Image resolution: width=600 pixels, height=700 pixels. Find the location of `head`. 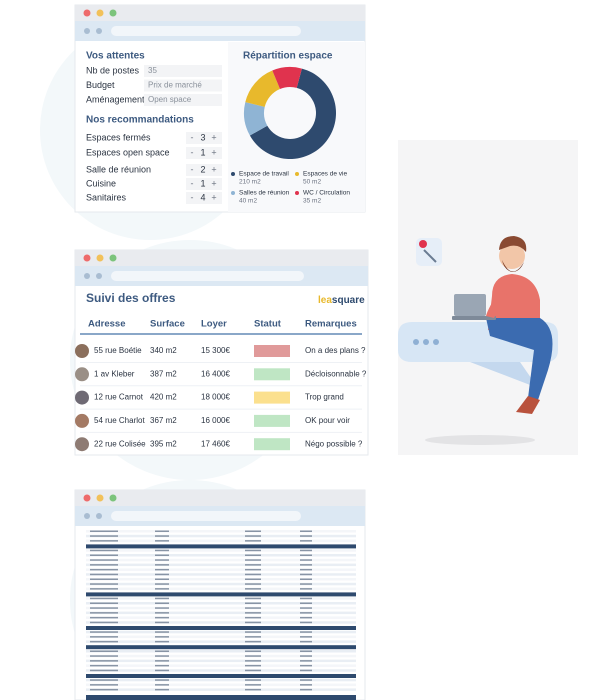

head is located at coordinates (512, 256).